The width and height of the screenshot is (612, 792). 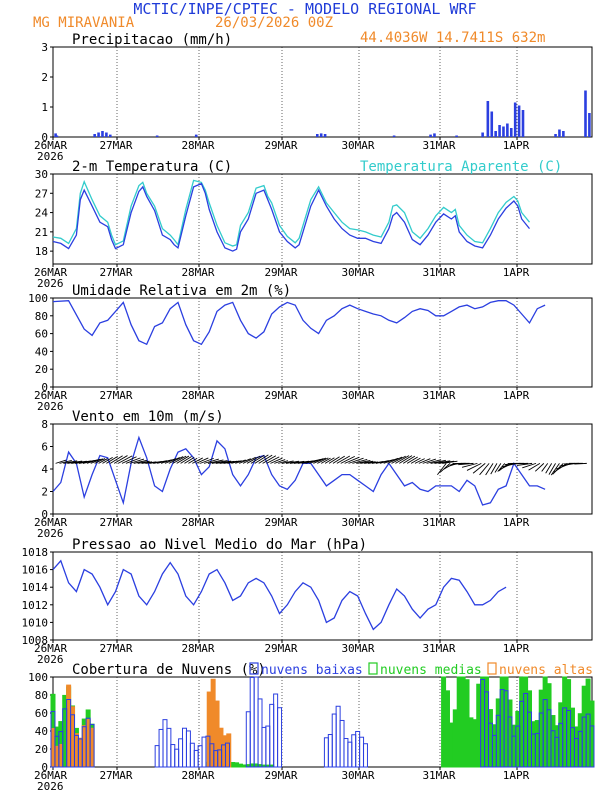 I want to click on precip-xtick-label: 1APR, so click(x=516, y=145).